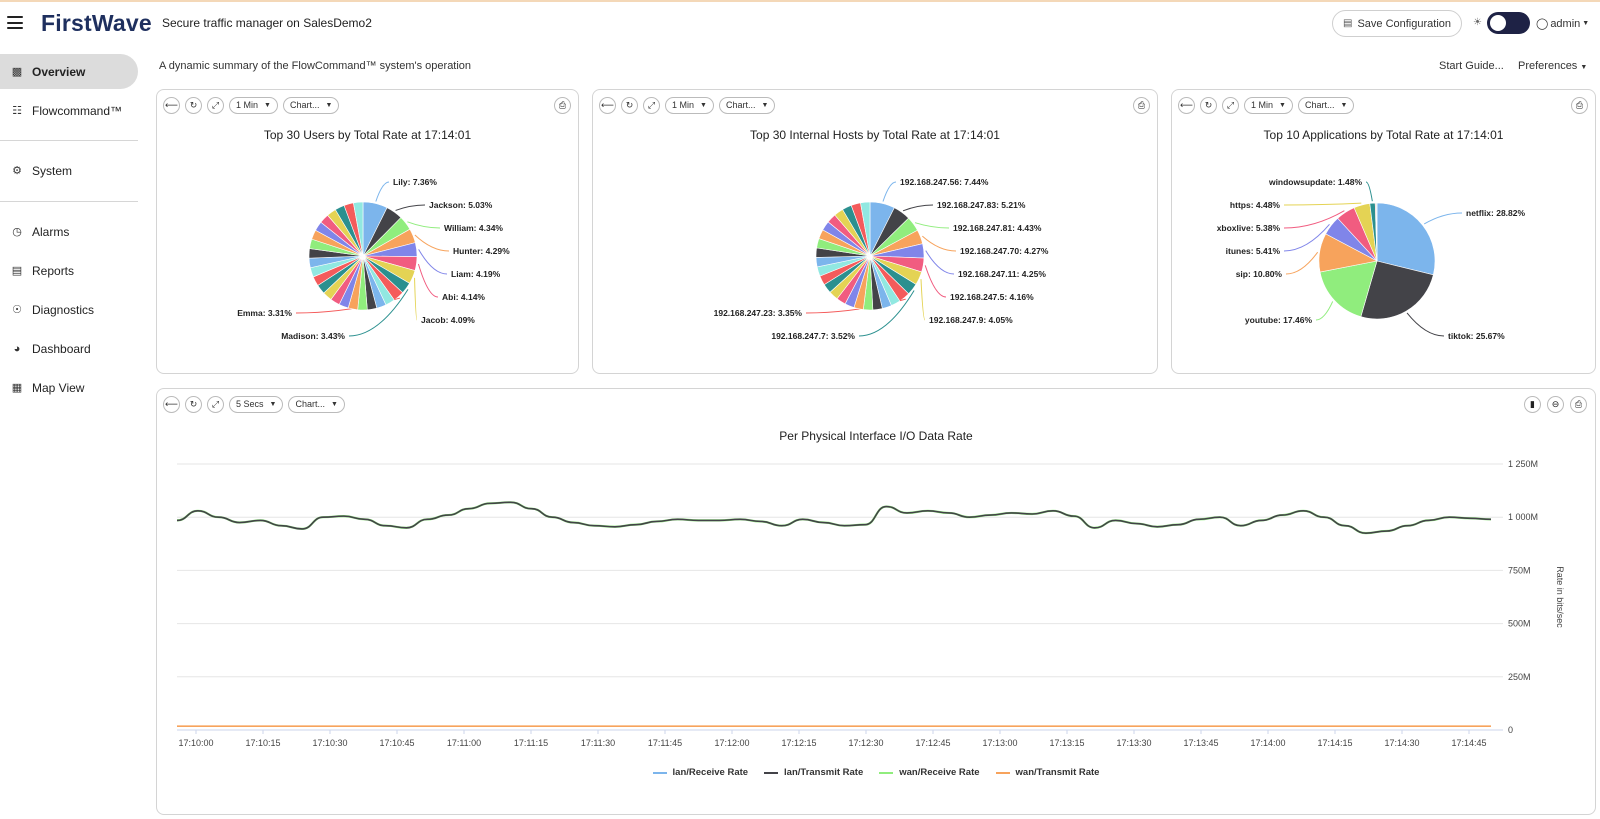  Describe the element at coordinates (61, 348) in the screenshot. I see `sidebar-item-label: Dashboard` at that location.